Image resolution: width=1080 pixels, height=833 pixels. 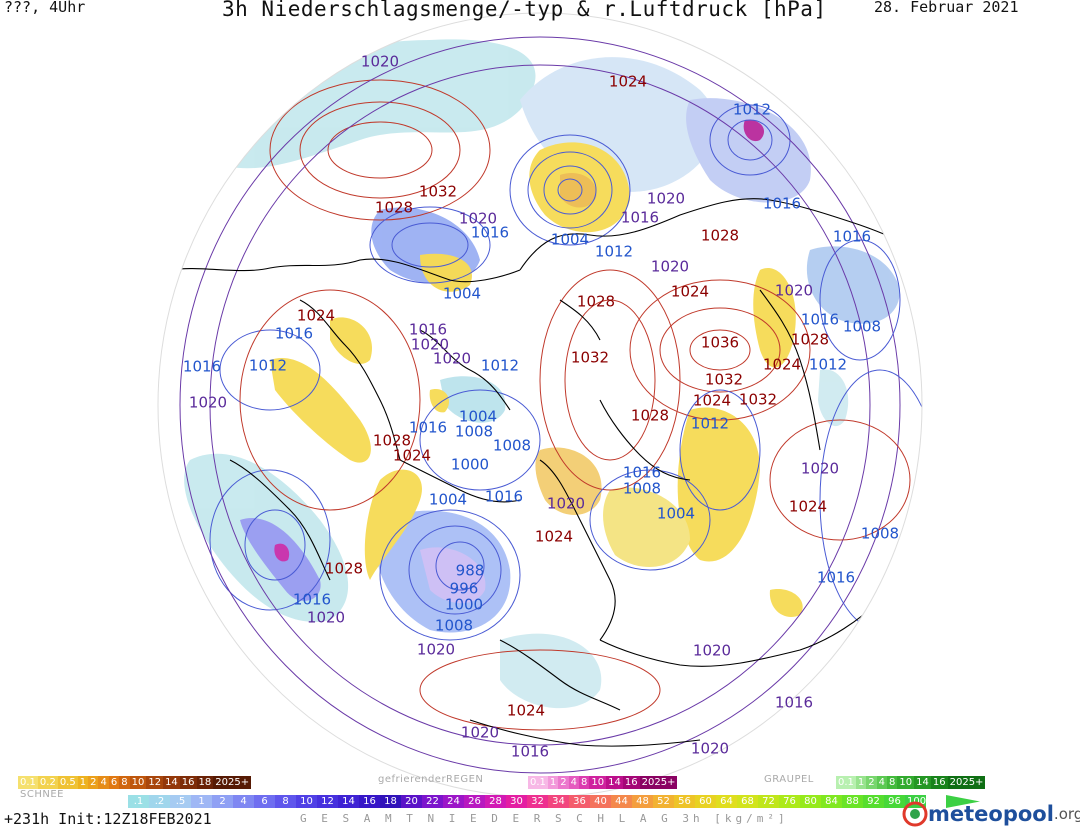 What do you see at coordinates (684, 801) in the screenshot?
I see `legend-cell: 56` at bounding box center [684, 801].